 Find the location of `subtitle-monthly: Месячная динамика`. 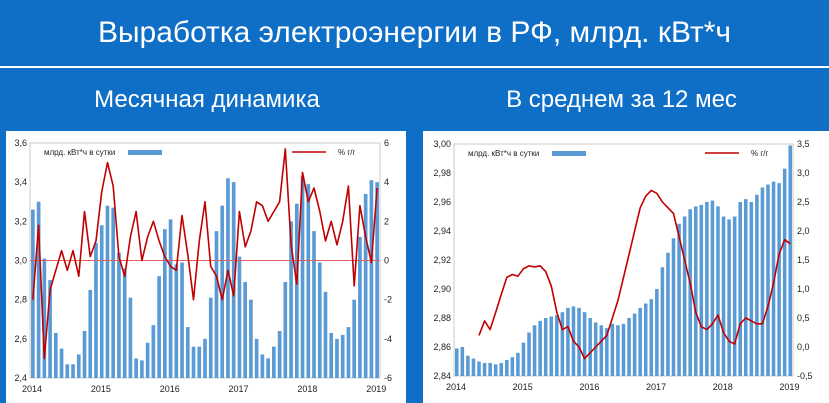

subtitle-monthly: Месячная динамика is located at coordinates (207, 99).